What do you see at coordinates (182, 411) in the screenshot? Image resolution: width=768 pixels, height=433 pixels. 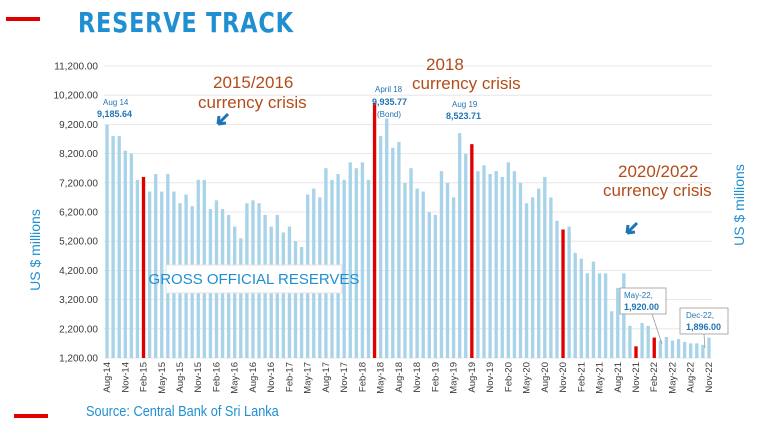 I see `source-note: Source: Central Bank of Sri Lanka` at bounding box center [182, 411].